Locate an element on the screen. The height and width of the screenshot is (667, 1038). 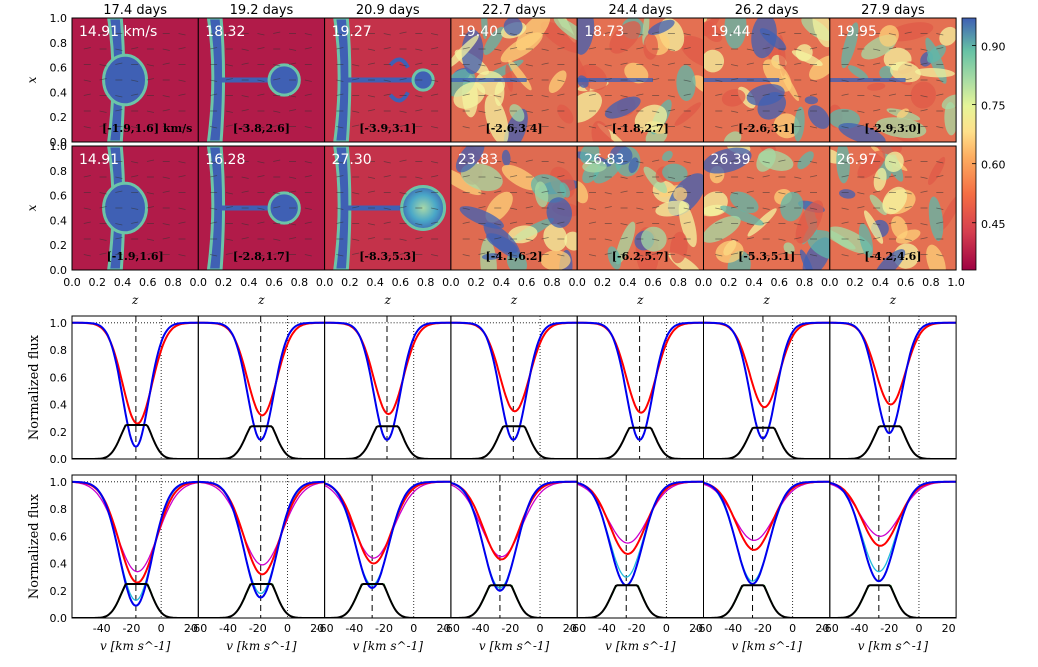
map-frame is located at coordinates (893, 80).